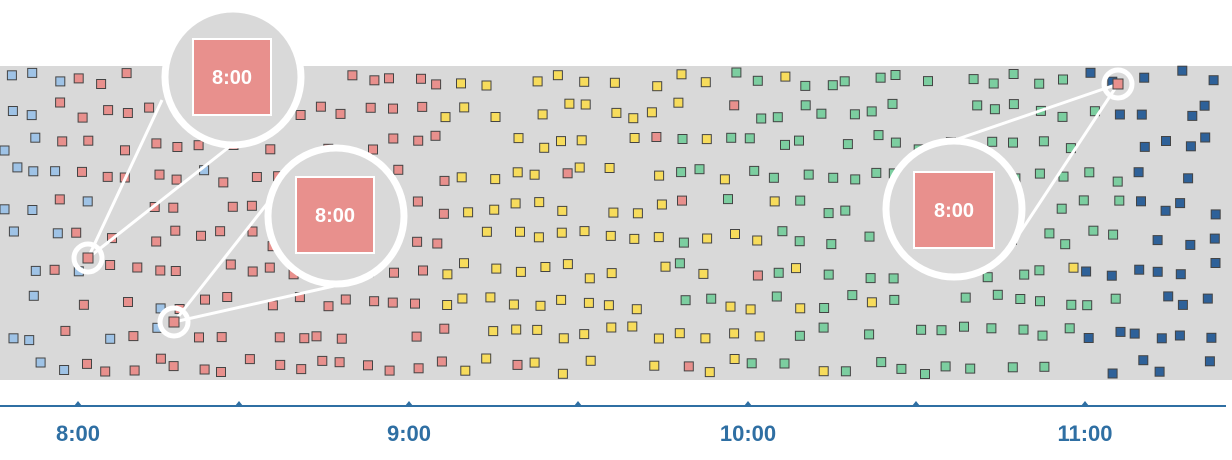 This screenshot has height=460, width=1232. I want to click on magnified-square, so click(335, 215).